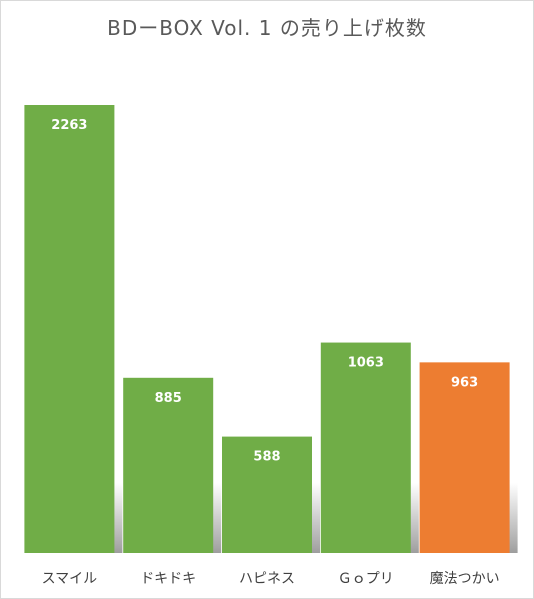  I want to click on category-labels-group: スマイル ドキドキ ハピネス Ｇｏプリ 魔法つかい, so click(271, 579).